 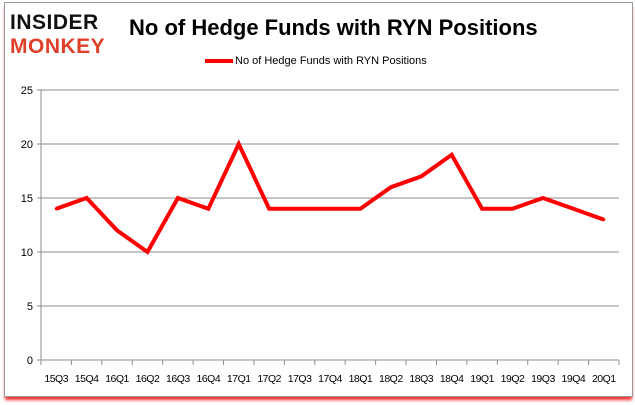 What do you see at coordinates (331, 61) in the screenshot?
I see `legend-label: No of Hedge Funds with RYN Positions` at bounding box center [331, 61].